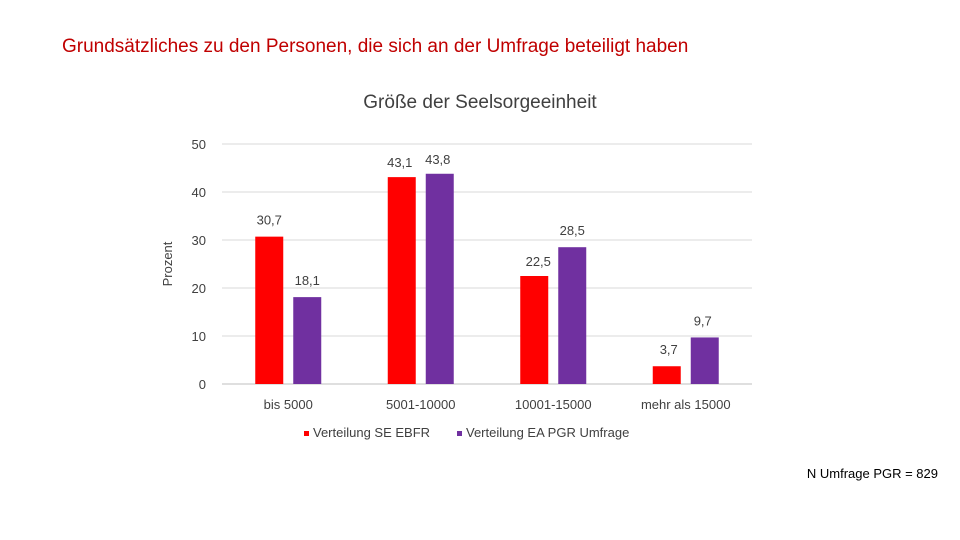  I want to click on data-label: 22,5, so click(538, 261).